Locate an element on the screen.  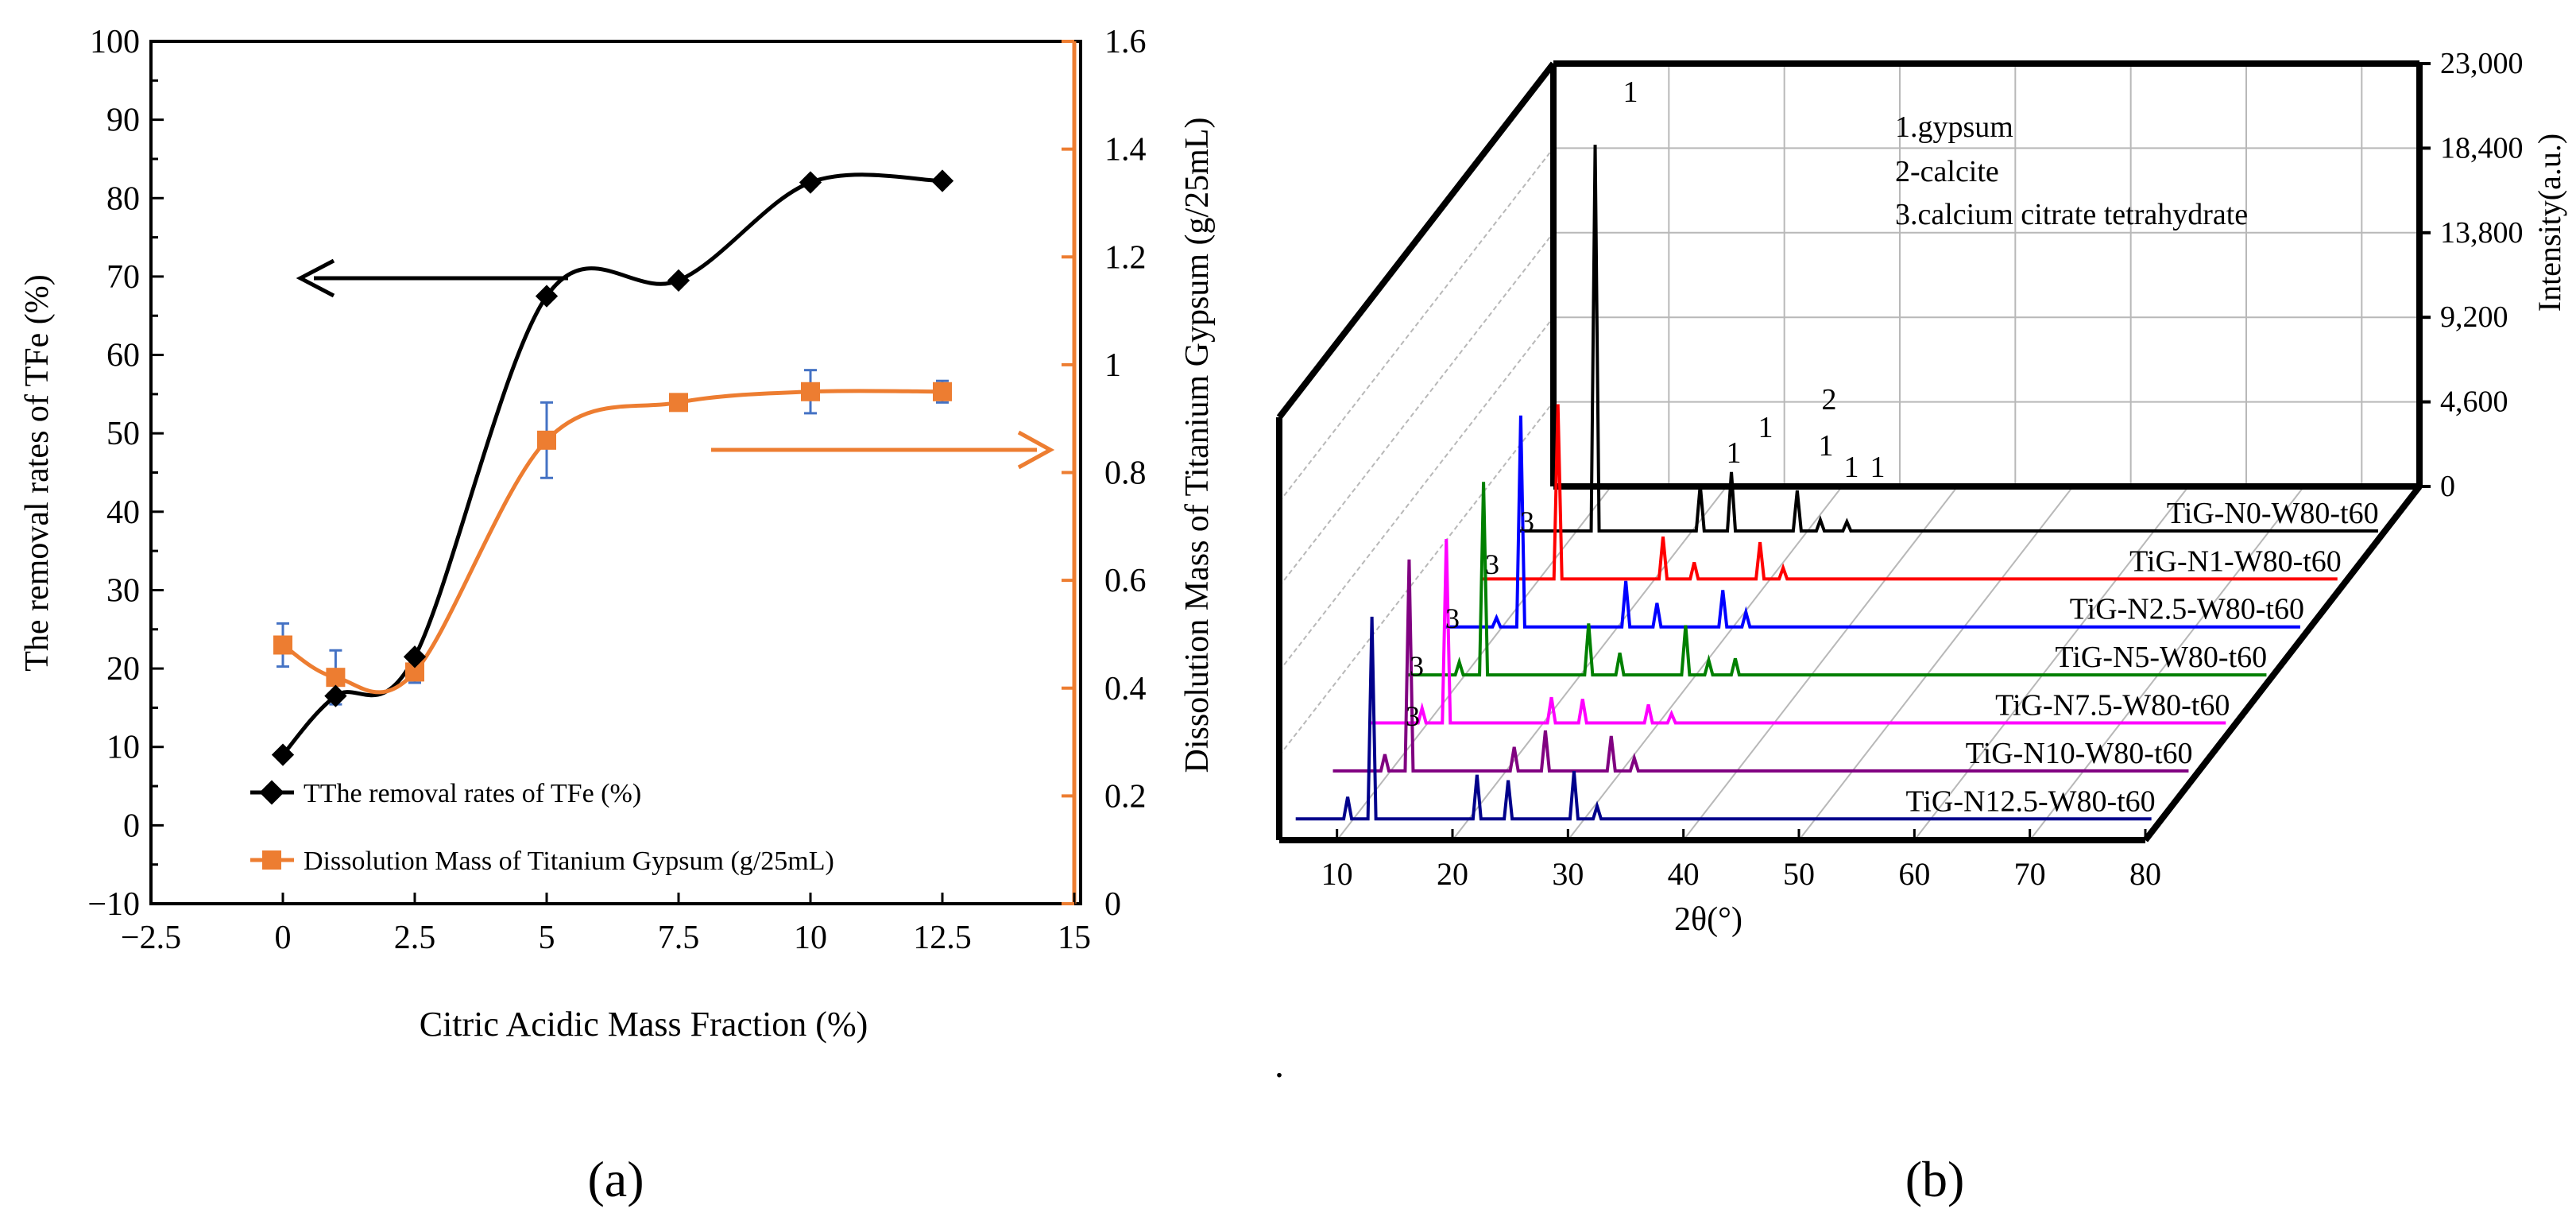
y2-tick-label: 0.4 is located at coordinates (1125, 689).